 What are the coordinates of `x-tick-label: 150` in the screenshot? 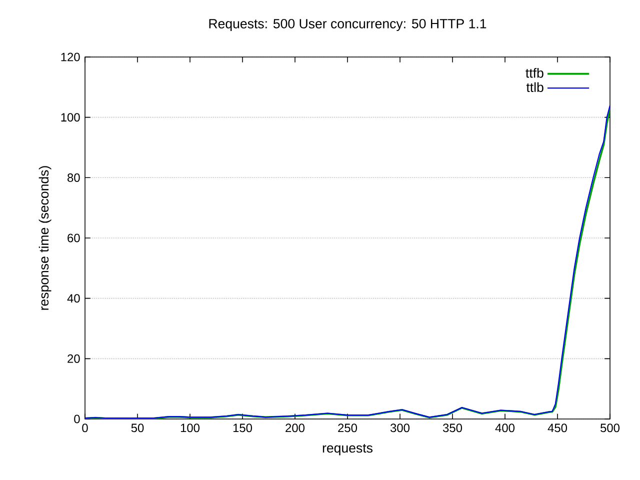 It's located at (242, 428).